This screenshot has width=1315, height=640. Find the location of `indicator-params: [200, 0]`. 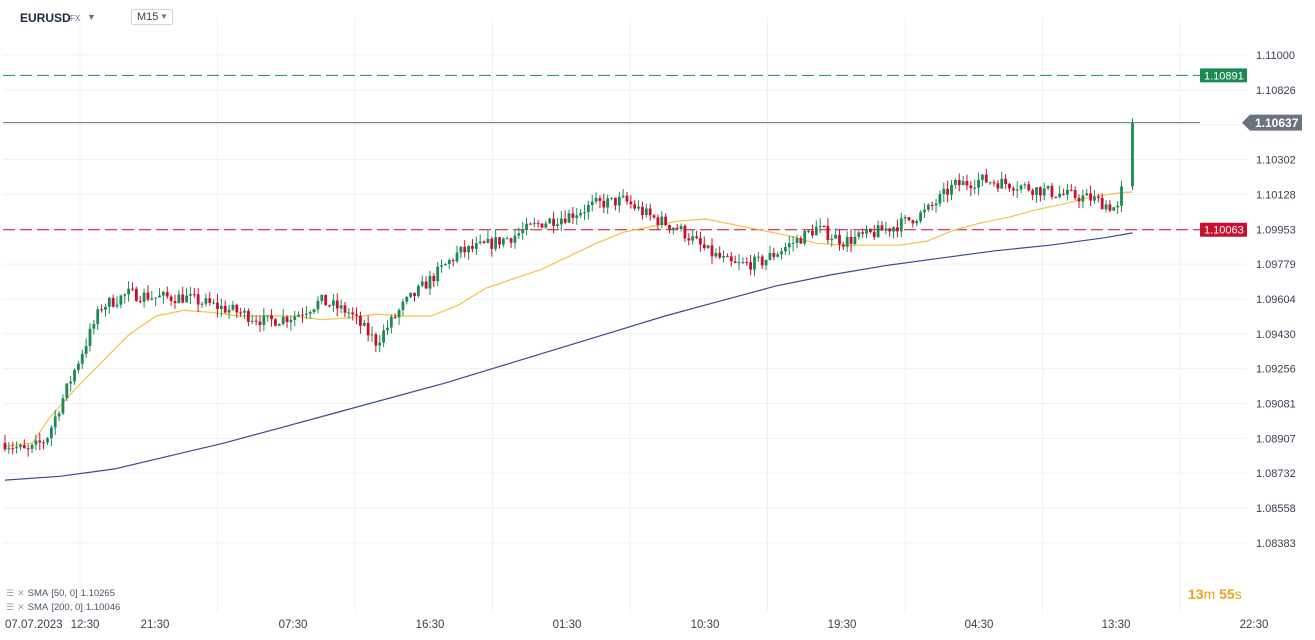

indicator-params: [200, 0] is located at coordinates (67, 607).